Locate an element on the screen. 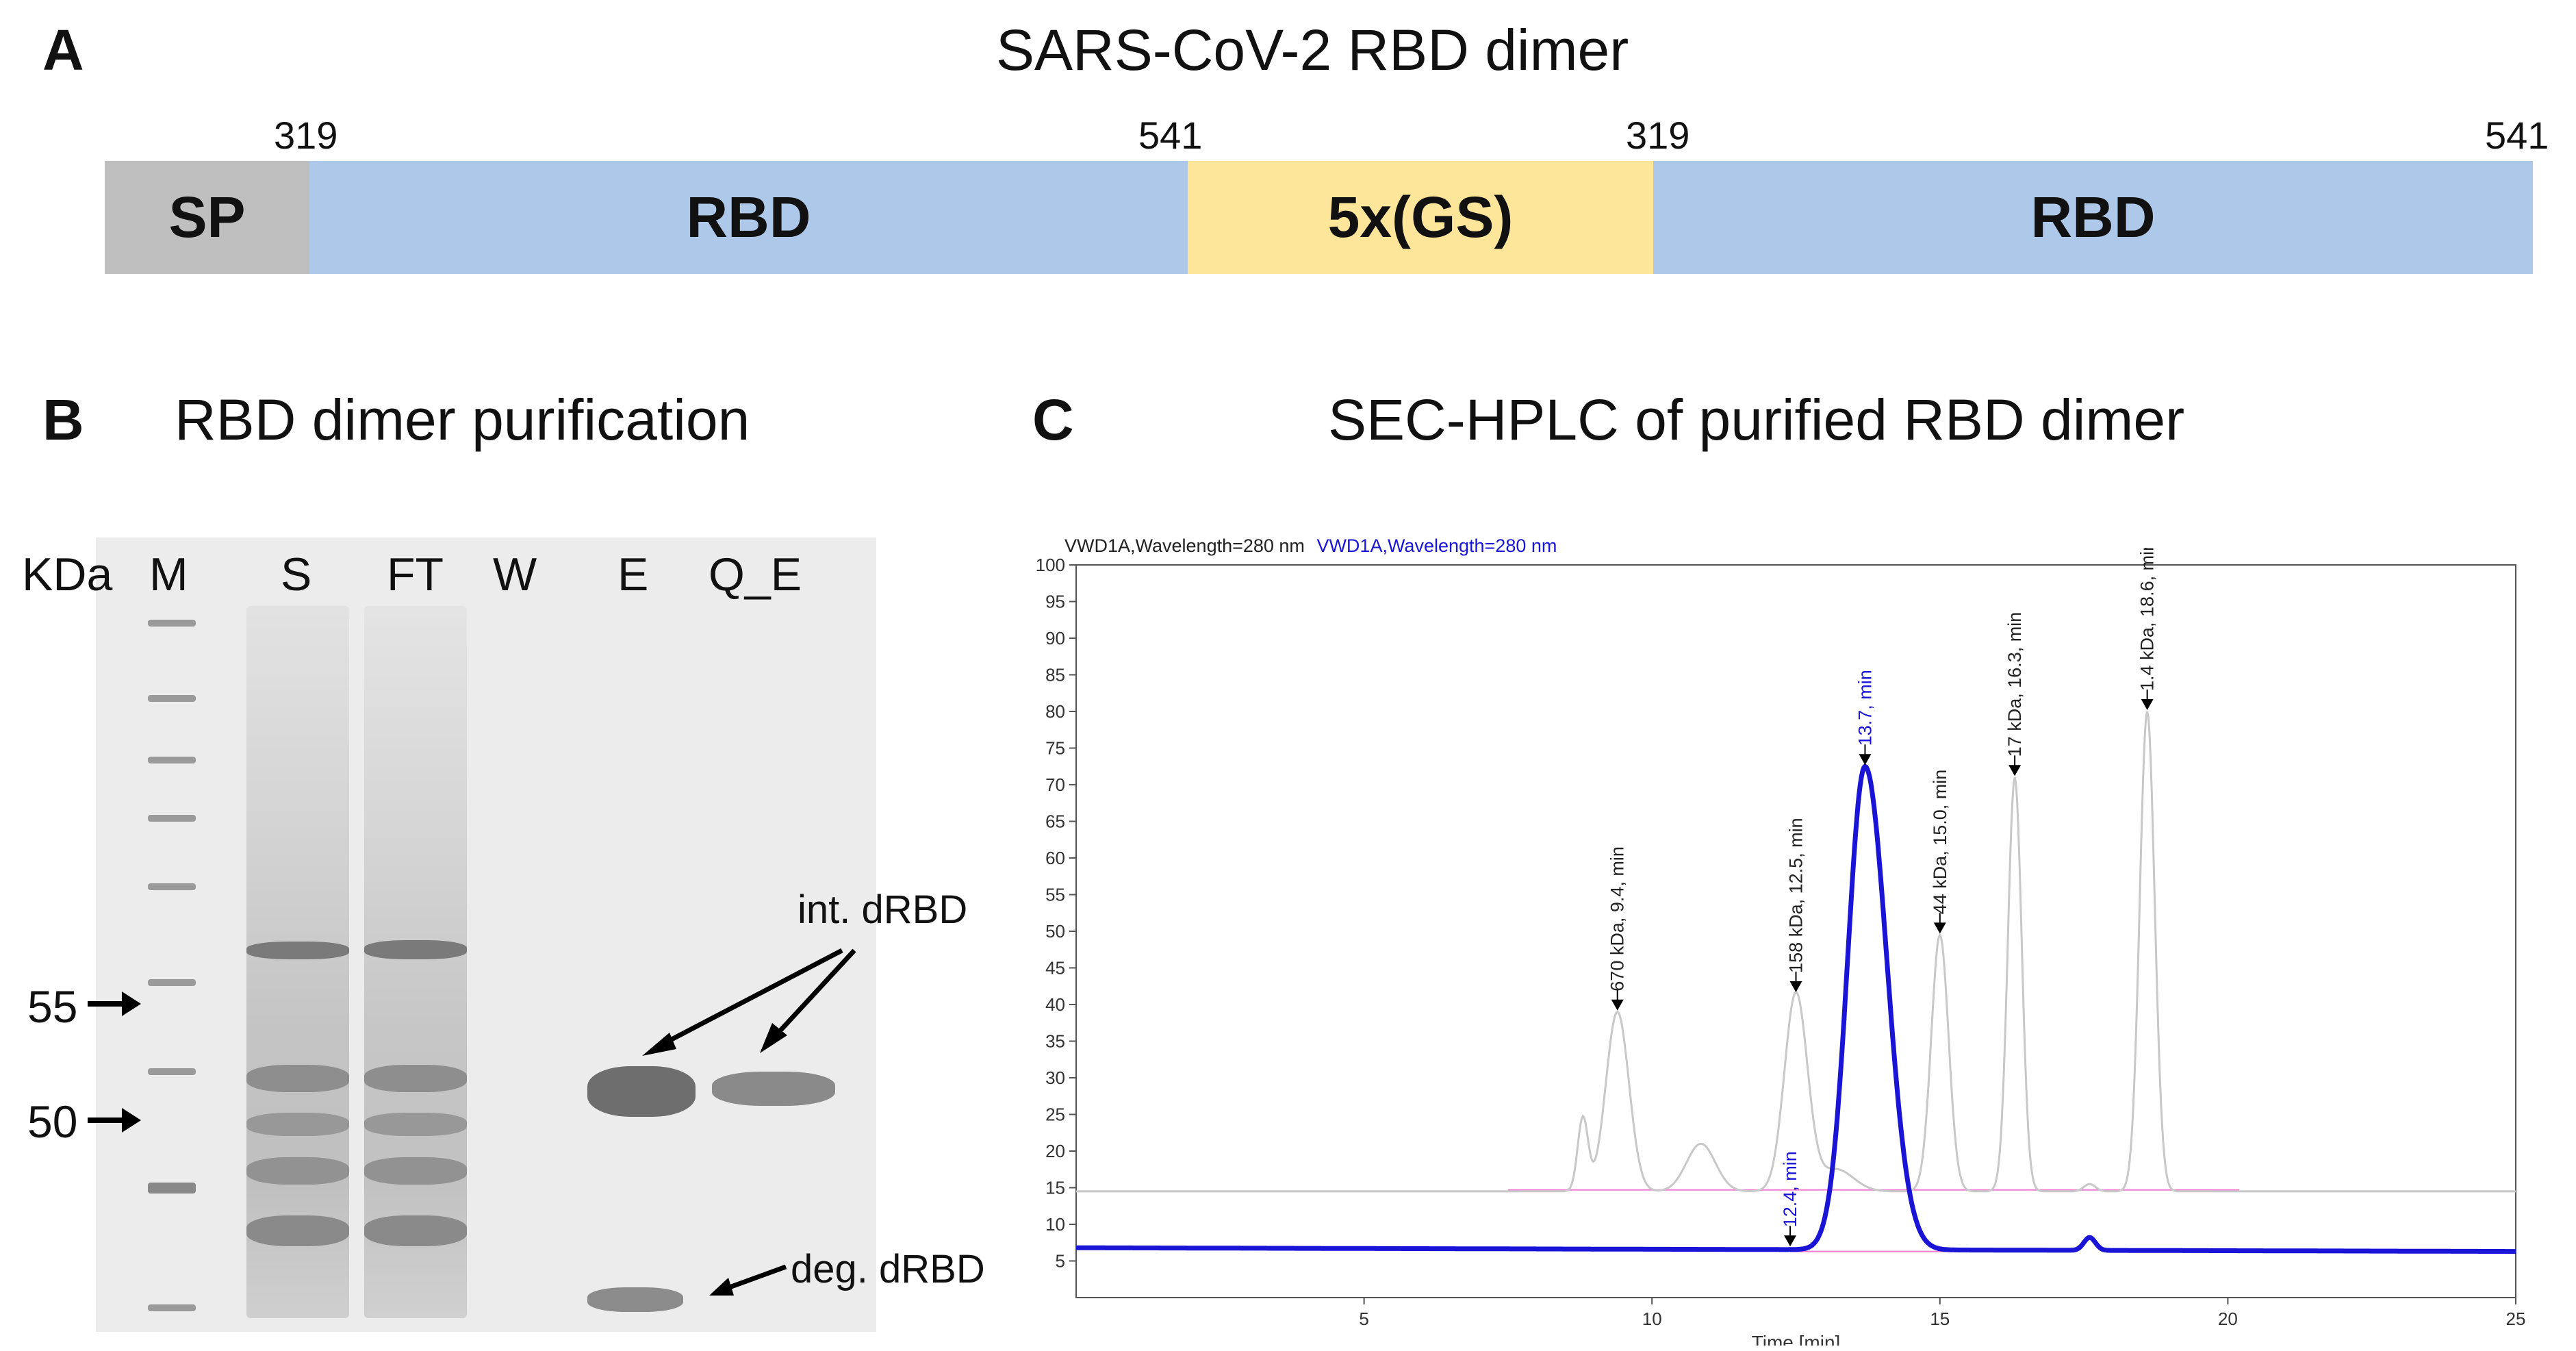 The image size is (2576, 1351). deg-drbd-arrow is located at coordinates (748, 1280).